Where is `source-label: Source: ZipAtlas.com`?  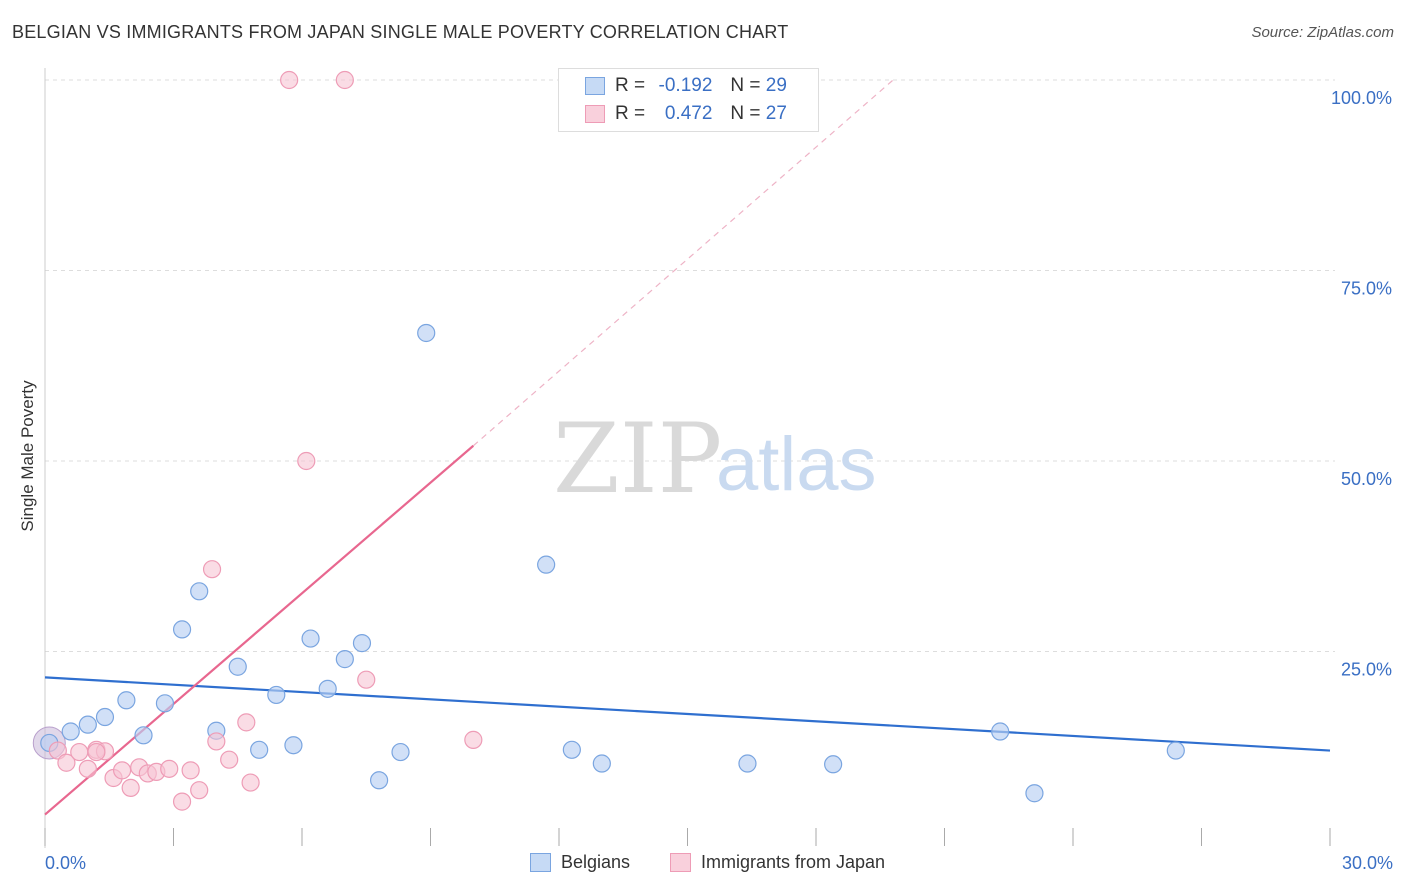
source-label: Source: ZipAtlas.com is located at coordinates (1322, 32).